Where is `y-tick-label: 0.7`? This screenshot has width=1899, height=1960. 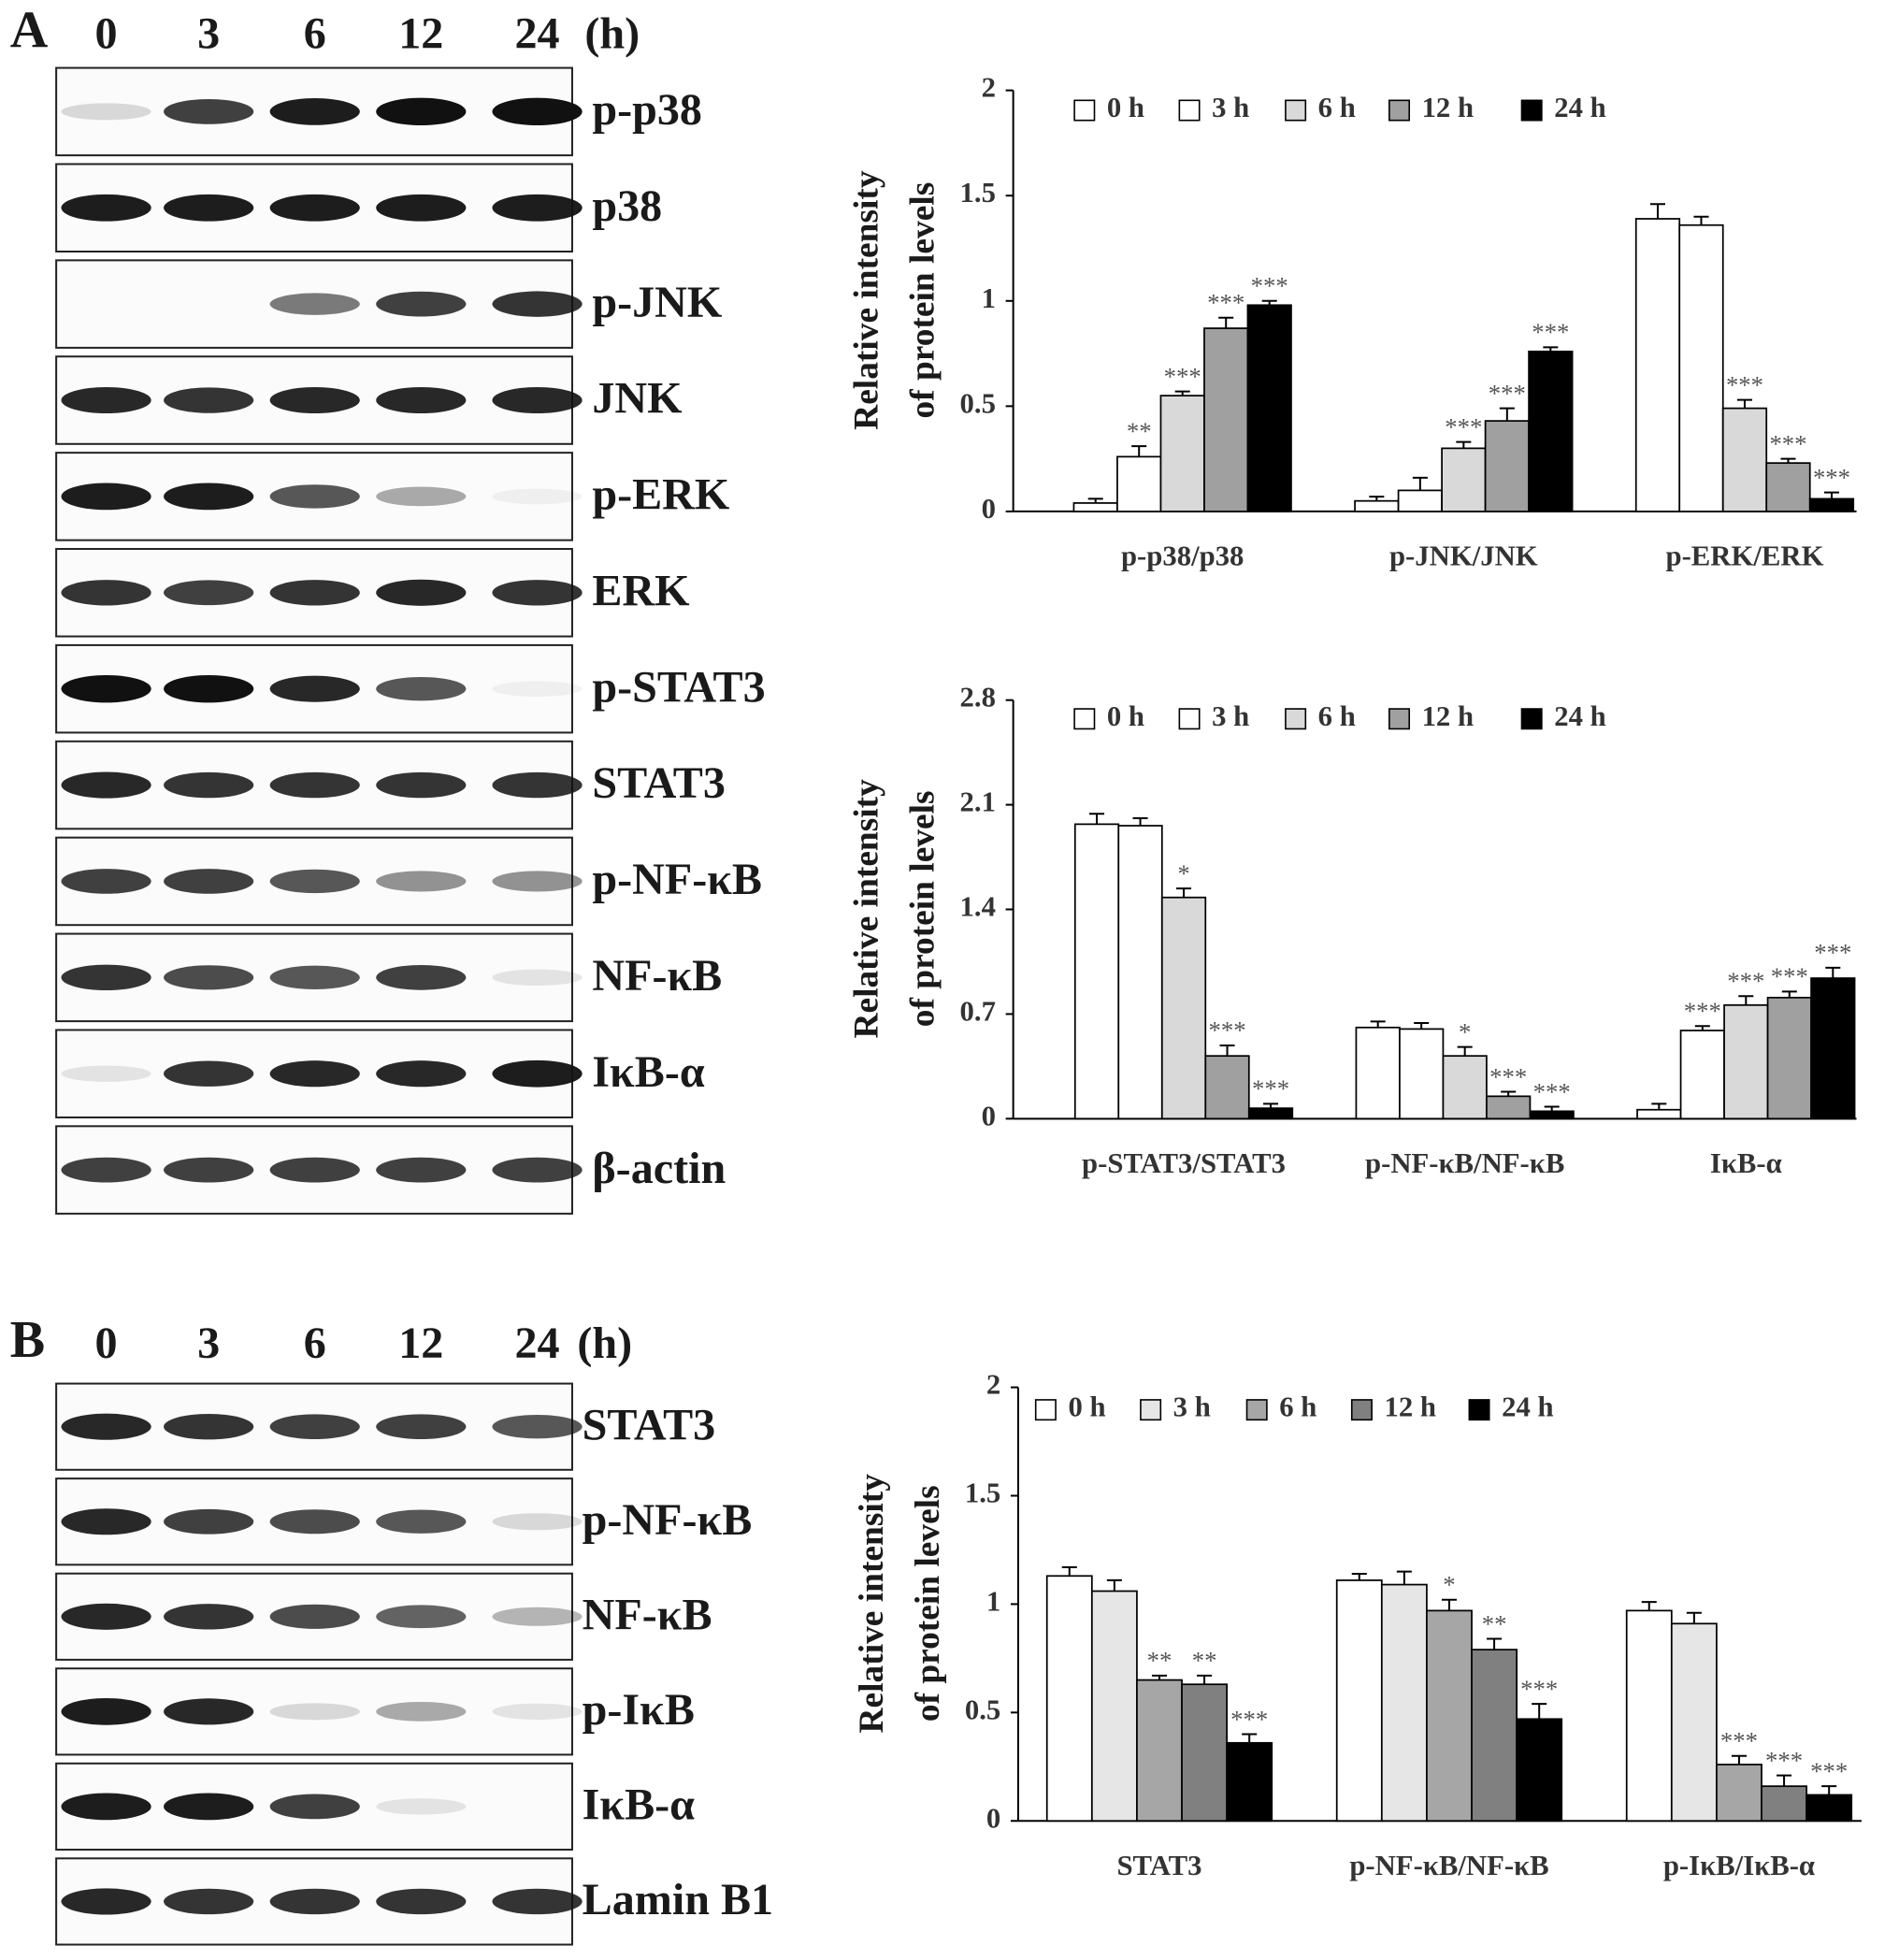 y-tick-label: 0.7 is located at coordinates (978, 1011).